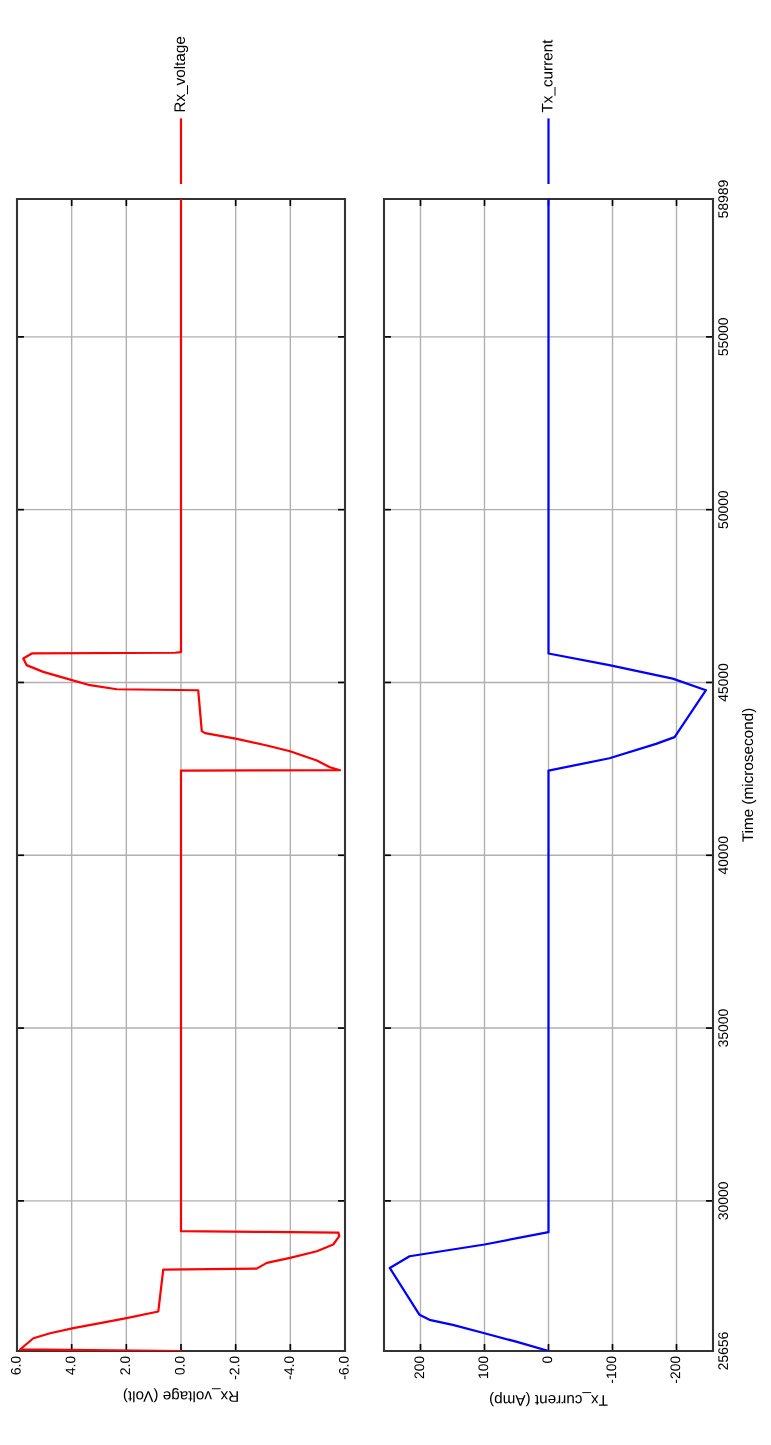 The width and height of the screenshot is (771, 1445). I want to click on x-tick-label: 6.0, so click(15, 1365).